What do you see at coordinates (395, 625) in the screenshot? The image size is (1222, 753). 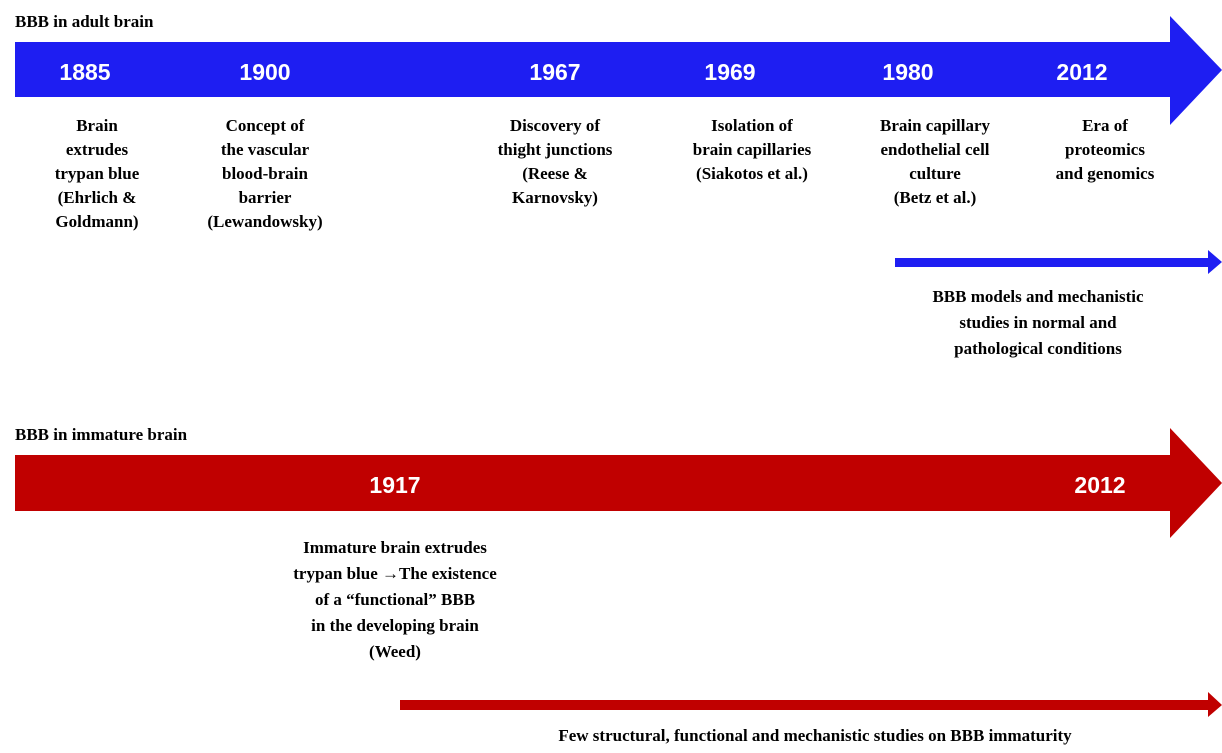 I see `event-description: in the developing brain` at bounding box center [395, 625].